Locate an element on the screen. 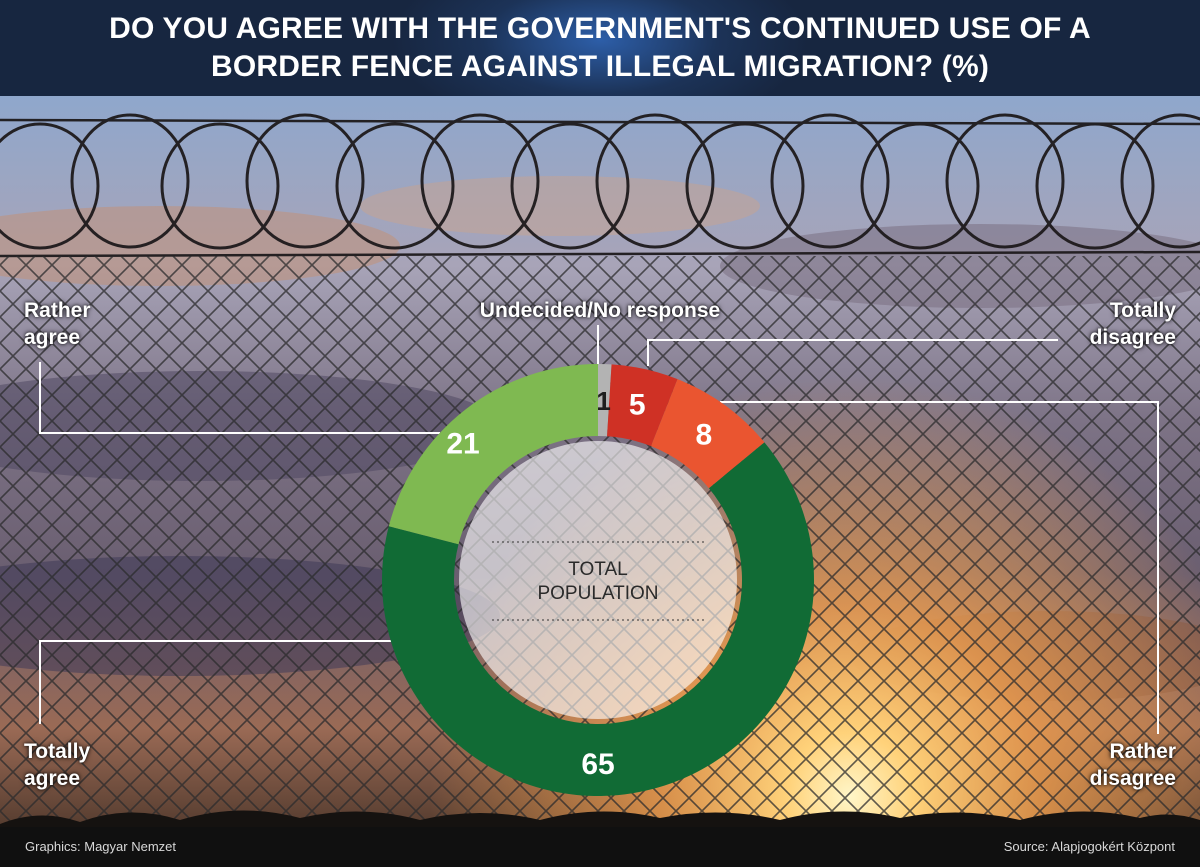  category-label-rather-disagree: Rather disagree is located at coordinates (1133, 765).